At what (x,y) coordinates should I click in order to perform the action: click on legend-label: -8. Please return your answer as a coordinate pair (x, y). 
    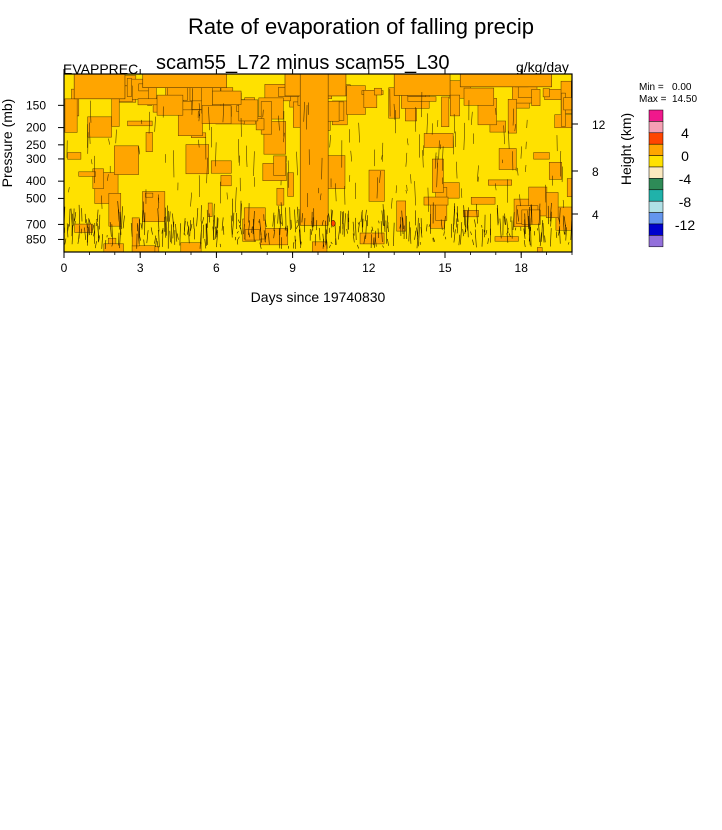
    Looking at the image, I should click on (685, 202).